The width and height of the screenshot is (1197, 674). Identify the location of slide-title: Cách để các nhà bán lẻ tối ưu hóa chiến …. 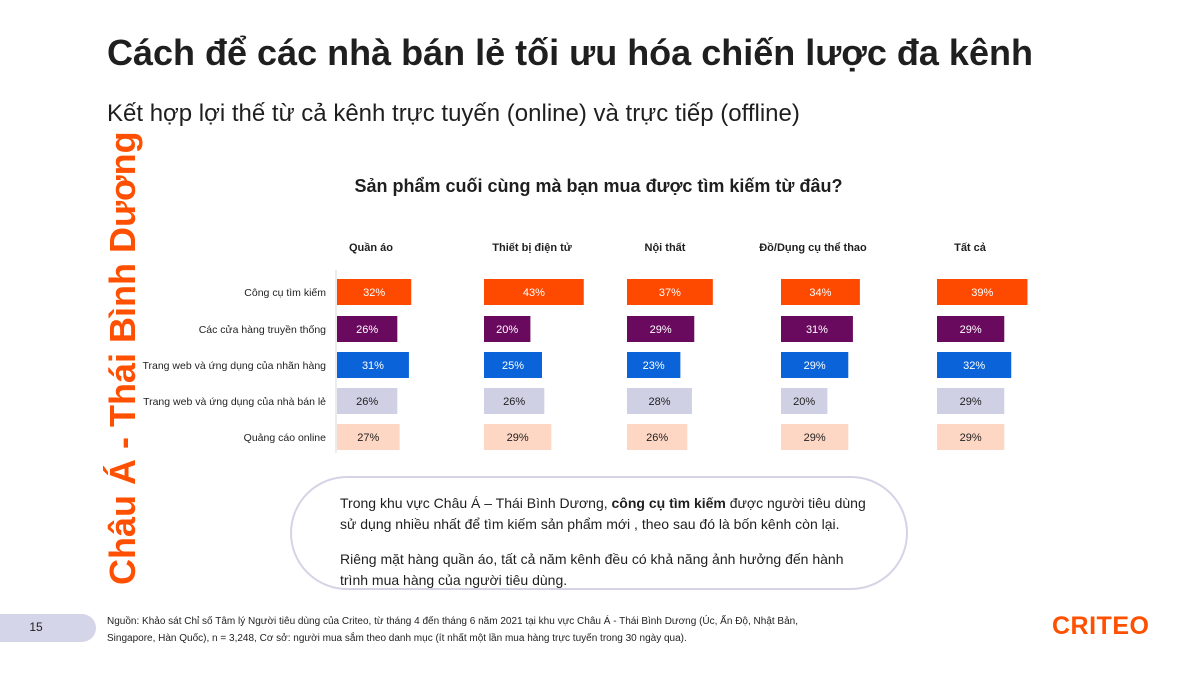
(570, 52).